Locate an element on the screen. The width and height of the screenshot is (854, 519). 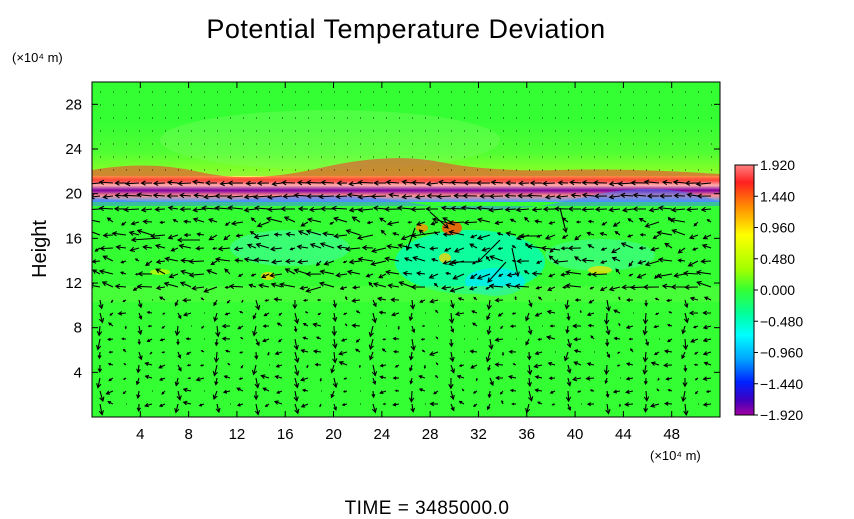
mid-level-stripe is located at coordinates (406, 294).